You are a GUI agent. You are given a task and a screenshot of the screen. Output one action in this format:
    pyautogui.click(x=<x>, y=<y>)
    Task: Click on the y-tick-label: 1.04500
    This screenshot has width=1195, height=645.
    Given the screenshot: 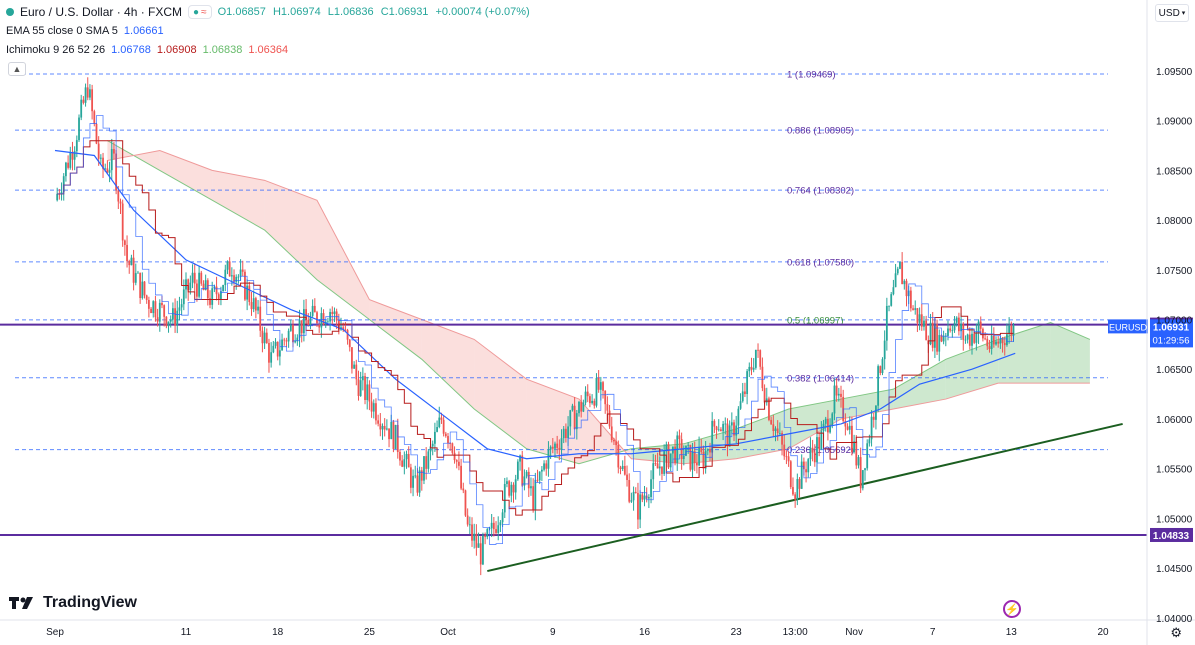 What is the action you would take?
    pyautogui.click(x=1174, y=569)
    